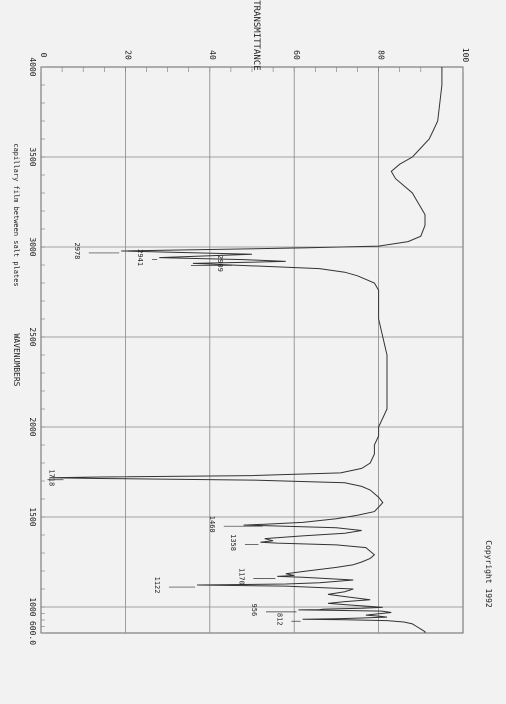  What do you see at coordinates (16, 214) in the screenshot?
I see `sample-note: capillary film between salt plates` at bounding box center [16, 214].